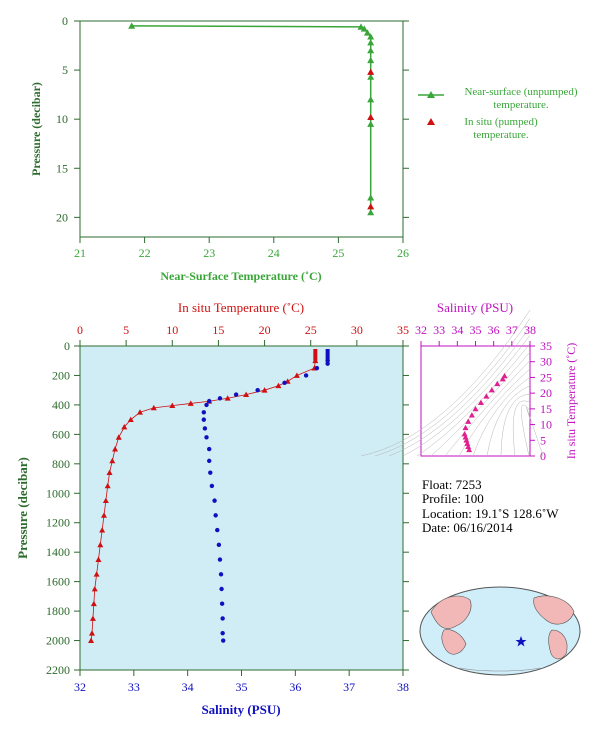 Image resolution: width=601 pixels, height=732 pixels. Describe the element at coordinates (22, 508) in the screenshot. I see `main-y-axis-label: Pressure (decibar)` at that location.